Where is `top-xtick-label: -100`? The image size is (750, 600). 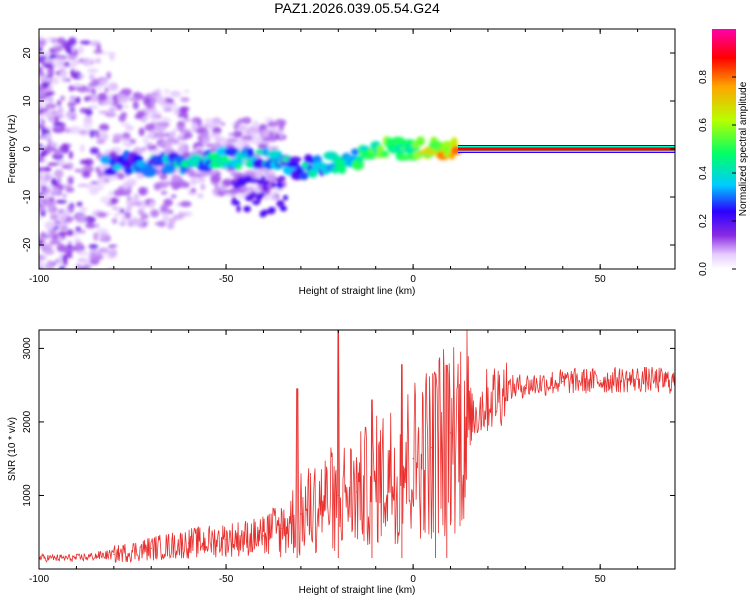 top-xtick-label: -100 is located at coordinates (39, 279).